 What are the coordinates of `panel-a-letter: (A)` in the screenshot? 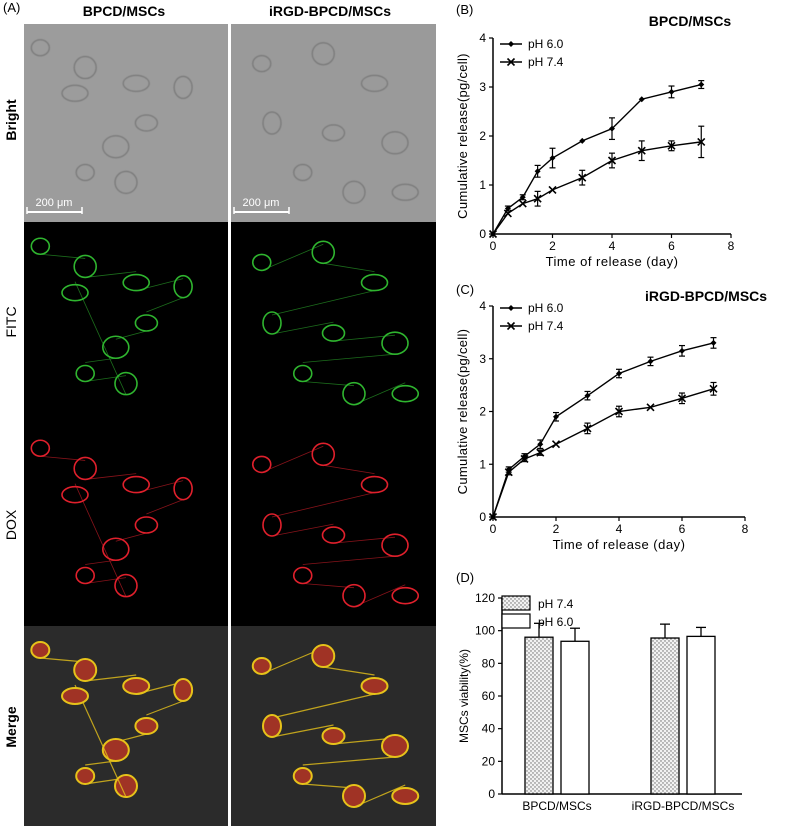 It's located at (11, 7).